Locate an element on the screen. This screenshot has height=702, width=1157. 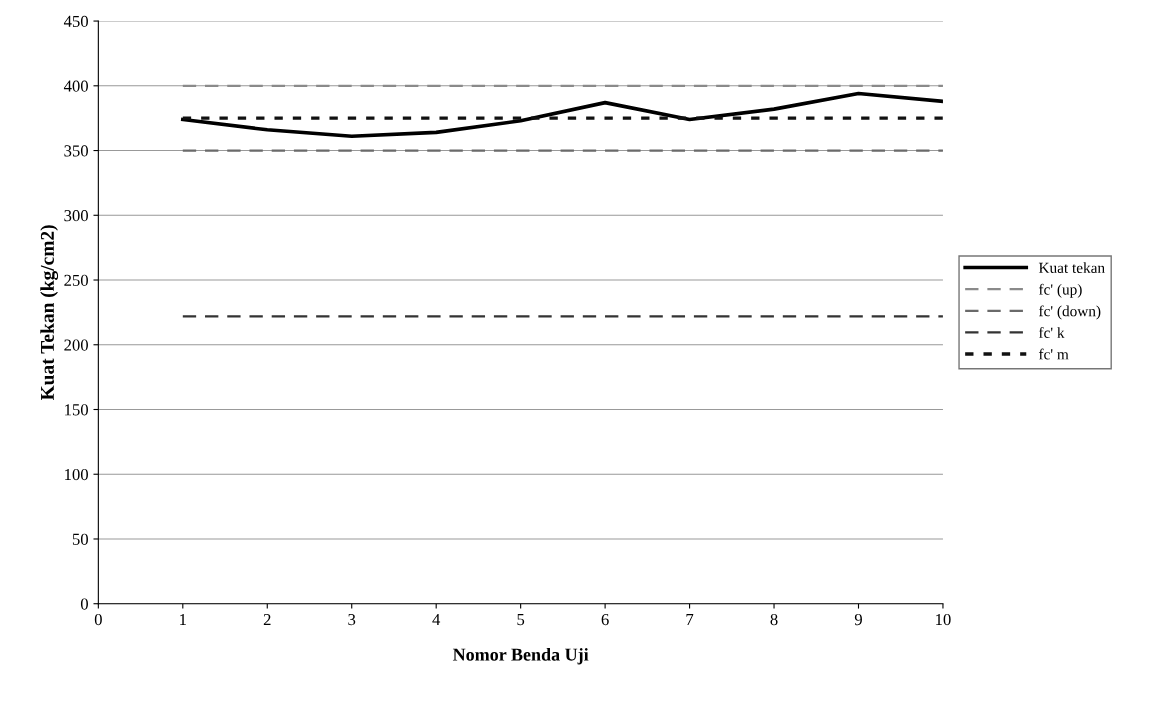
y-axis-title: Kuat Tekan (kg/cm2) is located at coordinates (49, 313).